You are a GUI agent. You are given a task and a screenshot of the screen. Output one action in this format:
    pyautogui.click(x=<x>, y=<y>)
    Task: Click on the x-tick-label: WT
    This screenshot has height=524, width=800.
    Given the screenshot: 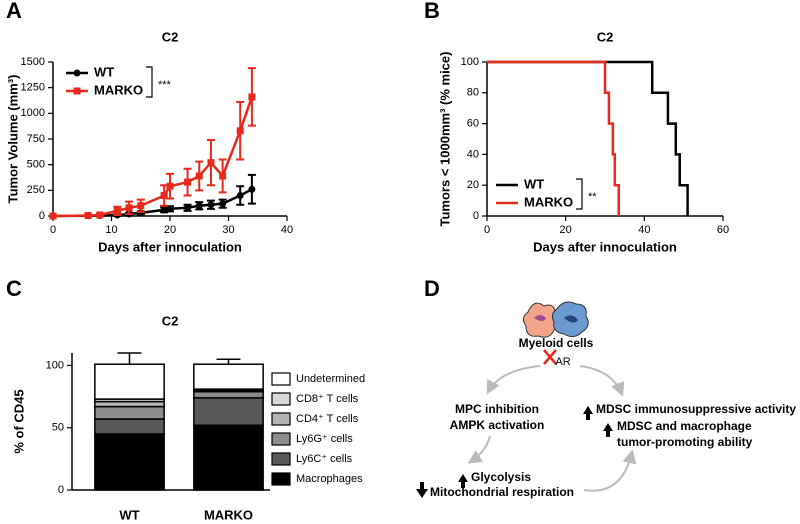 What is the action you would take?
    pyautogui.click(x=129, y=514)
    